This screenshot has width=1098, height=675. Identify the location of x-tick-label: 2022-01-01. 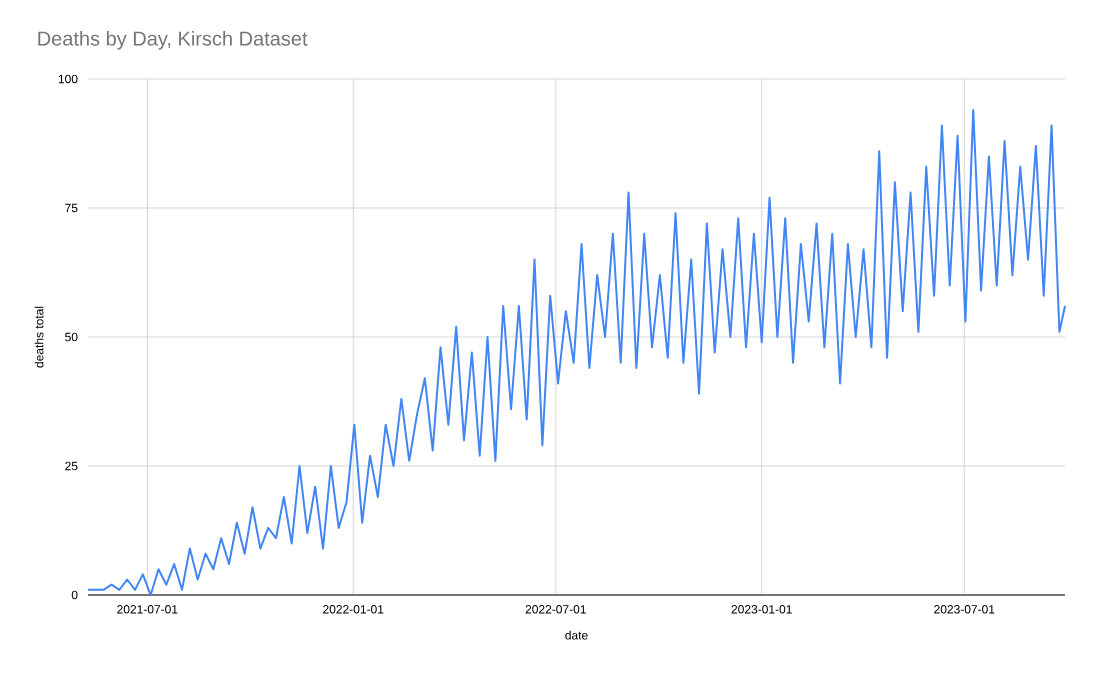
(353, 609).